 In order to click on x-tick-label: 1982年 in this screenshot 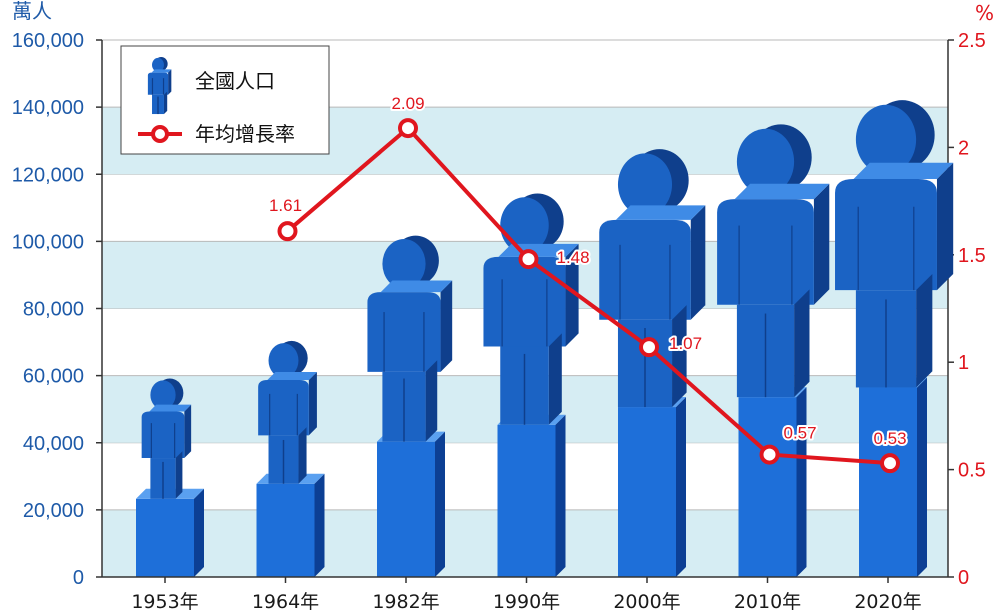, I will do `click(405, 602)`.